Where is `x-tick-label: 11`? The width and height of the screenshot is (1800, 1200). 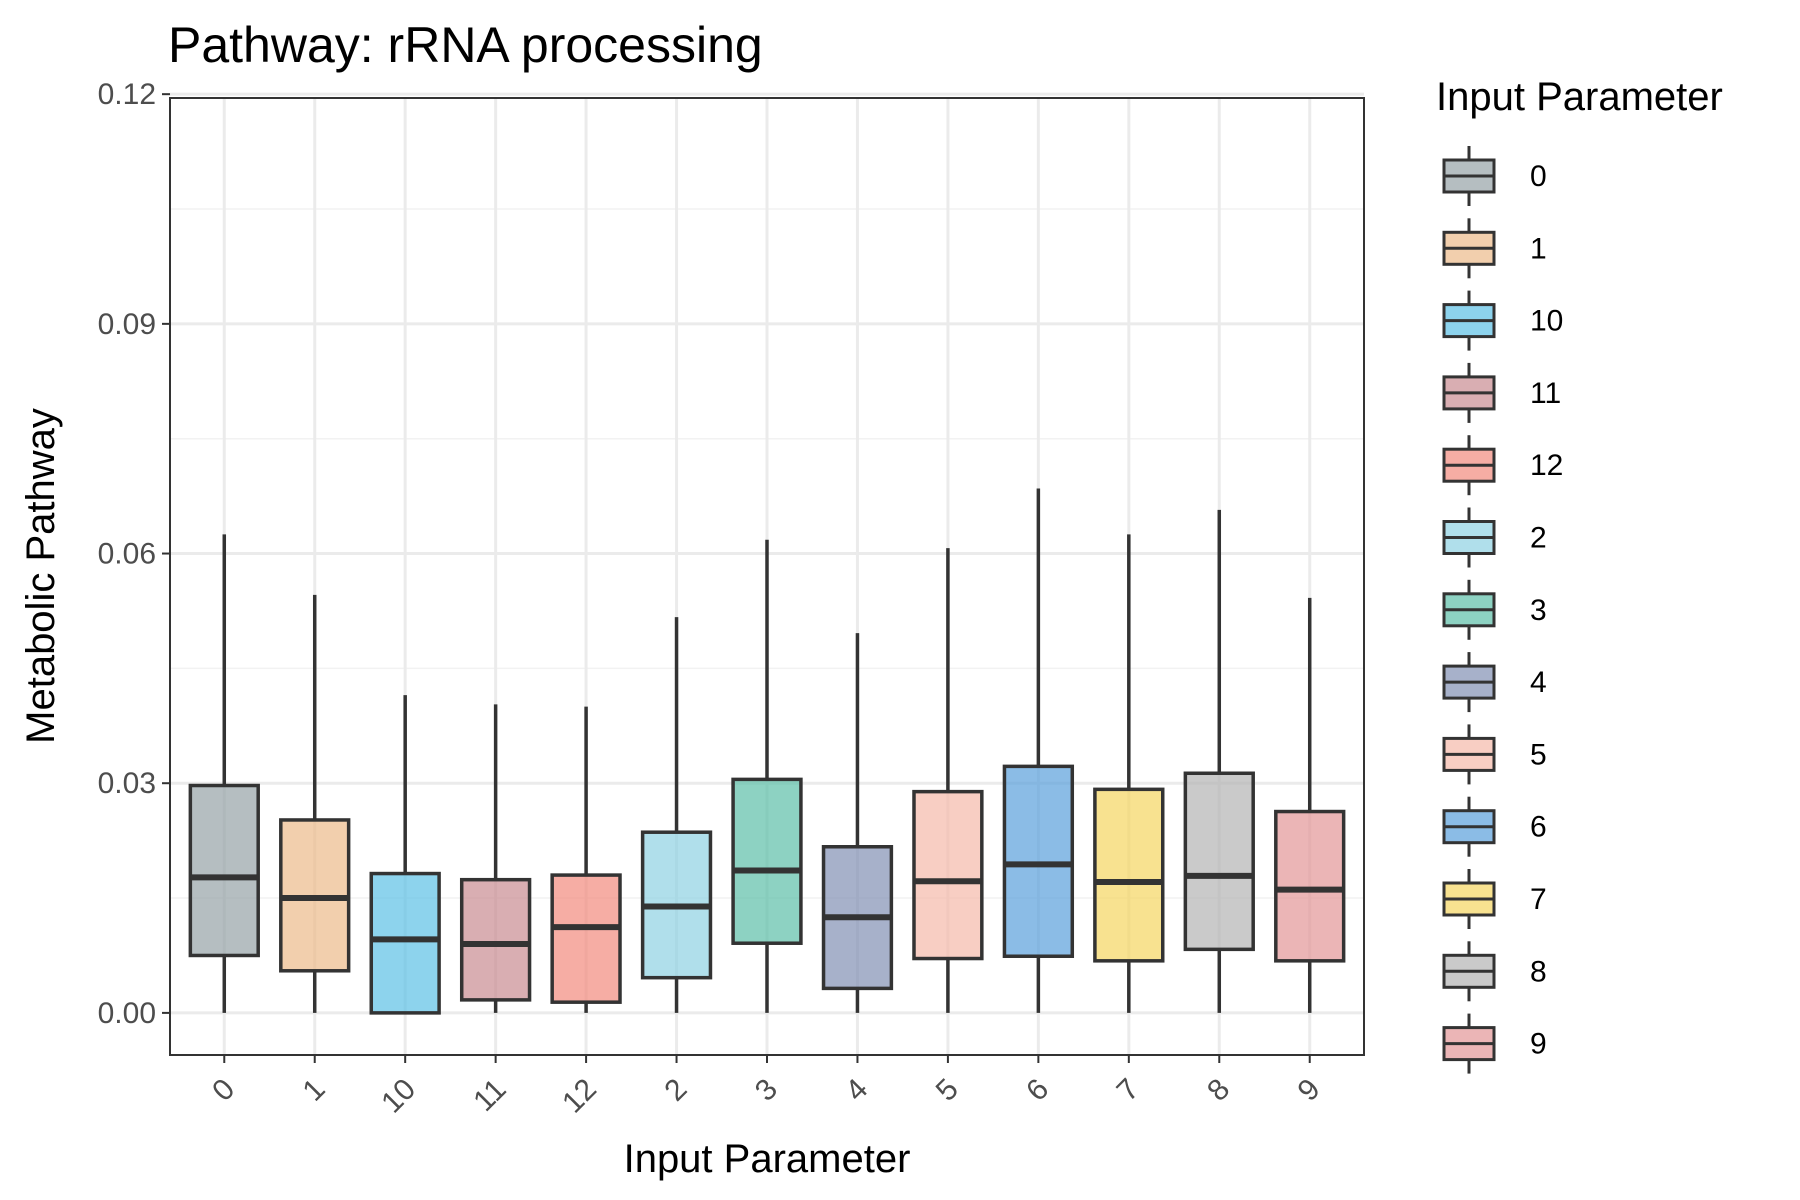 x-tick-label: 11 is located at coordinates (489, 1095).